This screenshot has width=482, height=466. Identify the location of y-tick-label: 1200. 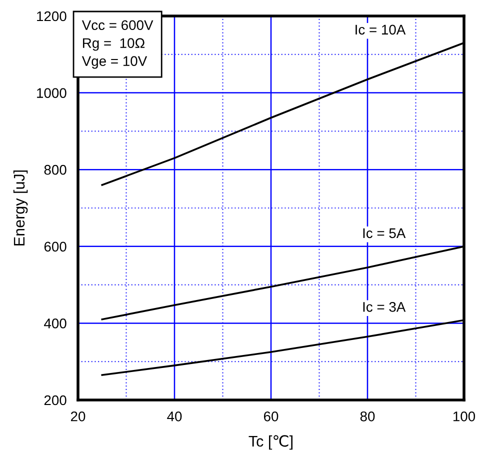
(51, 16).